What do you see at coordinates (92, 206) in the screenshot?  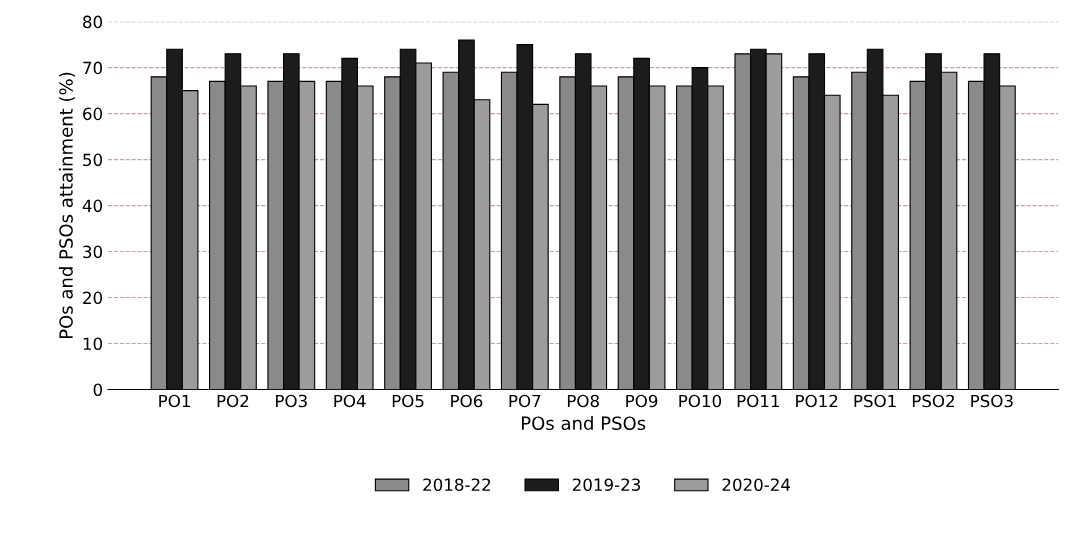 I see `y-tick-label: 40` at bounding box center [92, 206].